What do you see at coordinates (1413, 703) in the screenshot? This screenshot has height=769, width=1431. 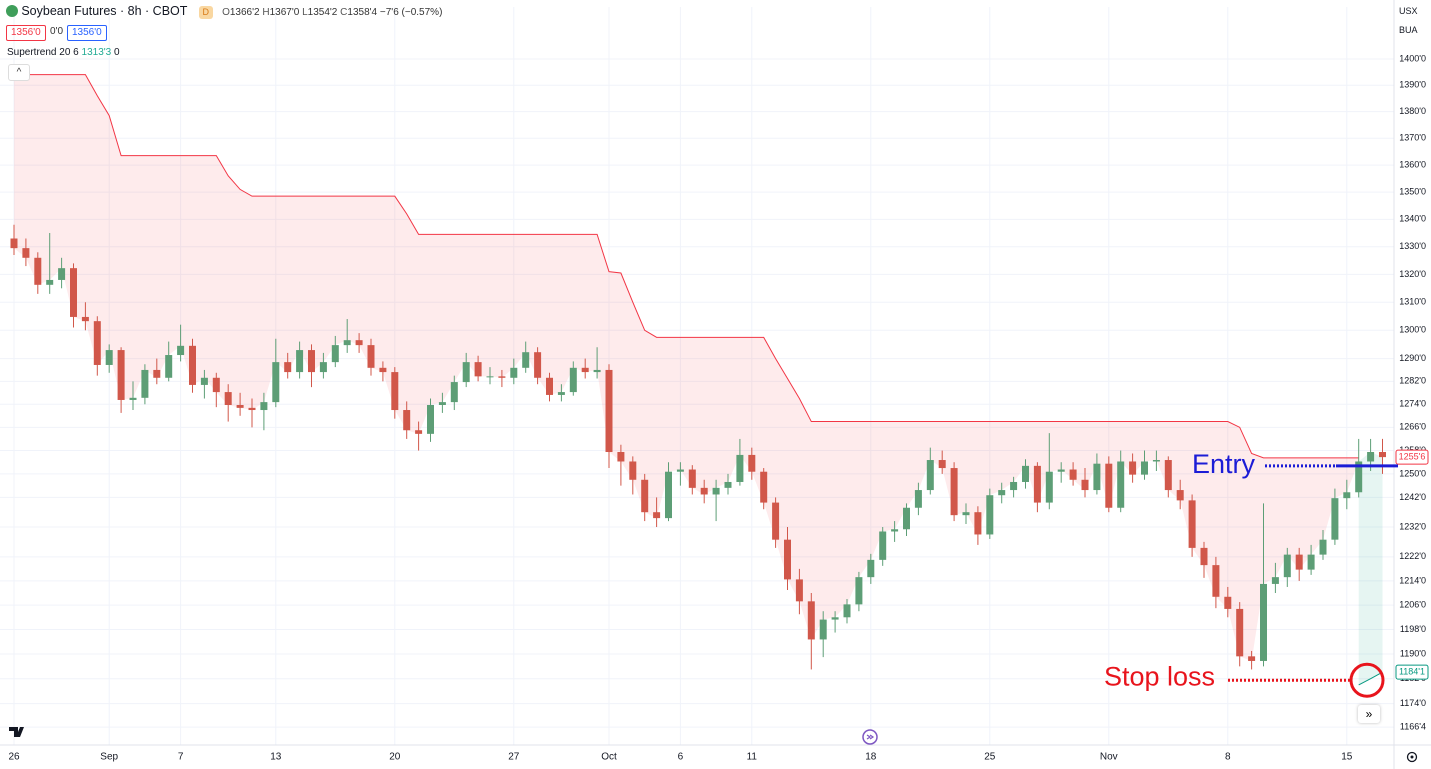 I see `y-tick-label: 1174'0` at bounding box center [1413, 703].